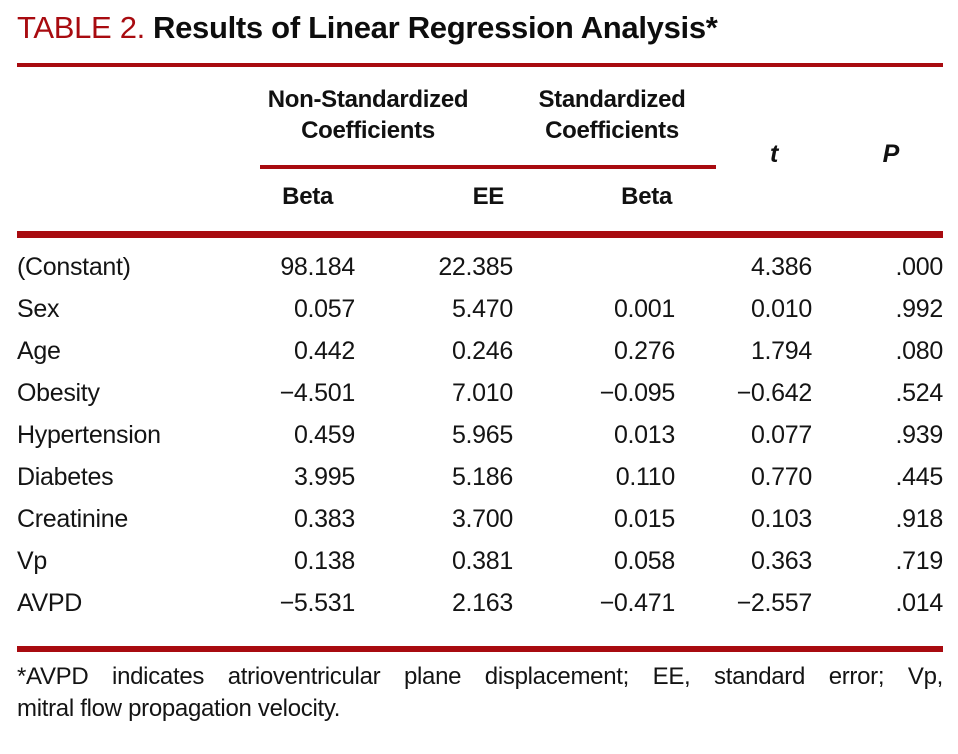 The image size is (958, 754). Describe the element at coordinates (488, 167) in the screenshot. I see `group-header-underline` at that location.